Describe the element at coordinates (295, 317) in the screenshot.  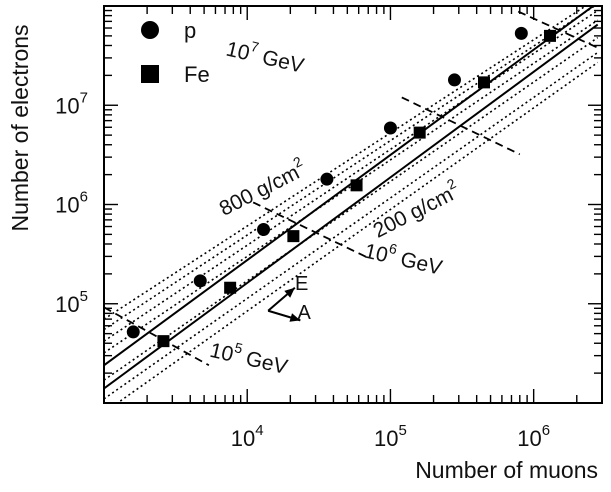
I see `arrow-a-head` at that location.